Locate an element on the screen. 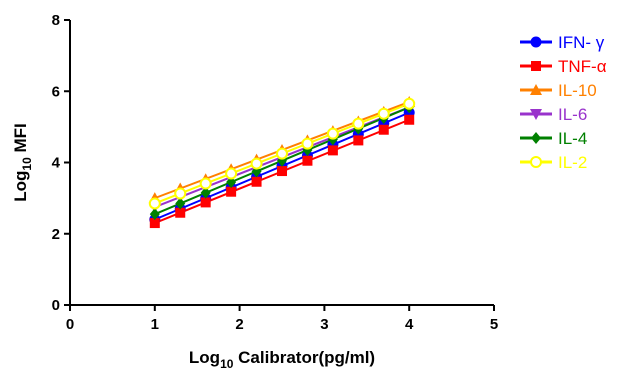  x-tick-label: 5 is located at coordinates (494, 324).